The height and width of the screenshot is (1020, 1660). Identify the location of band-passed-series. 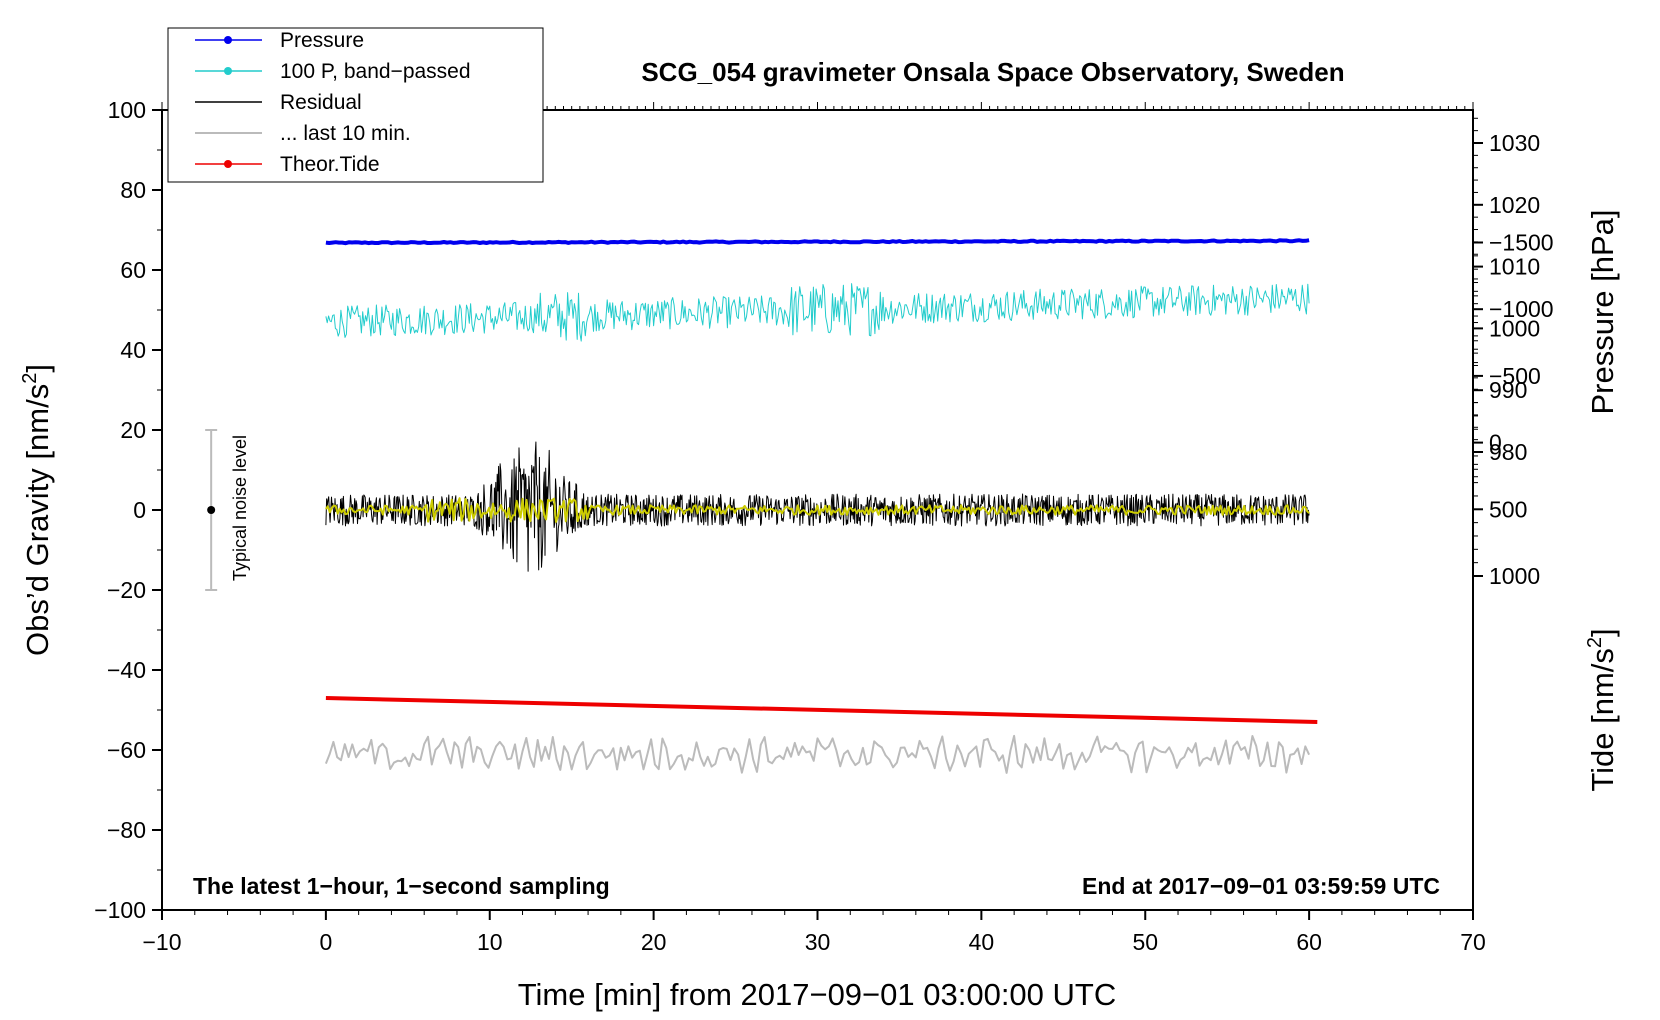
(817, 312).